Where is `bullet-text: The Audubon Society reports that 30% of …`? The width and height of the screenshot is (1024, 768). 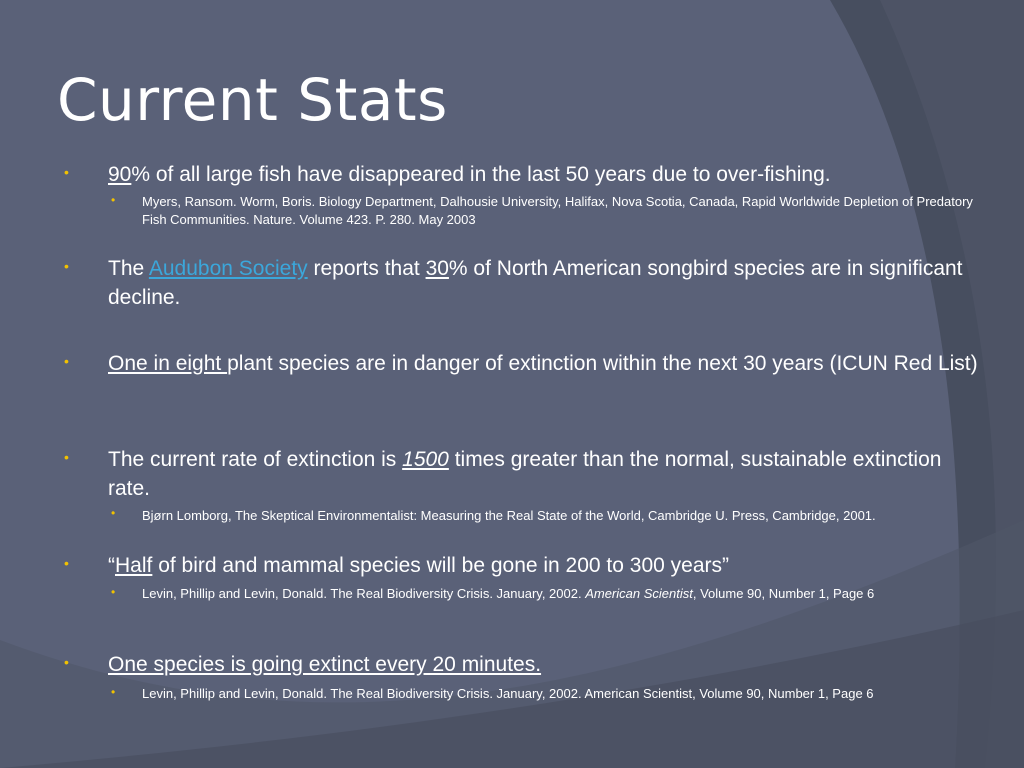 bullet-text: The Audubon Society reports that 30% of … is located at coordinates (548, 283).